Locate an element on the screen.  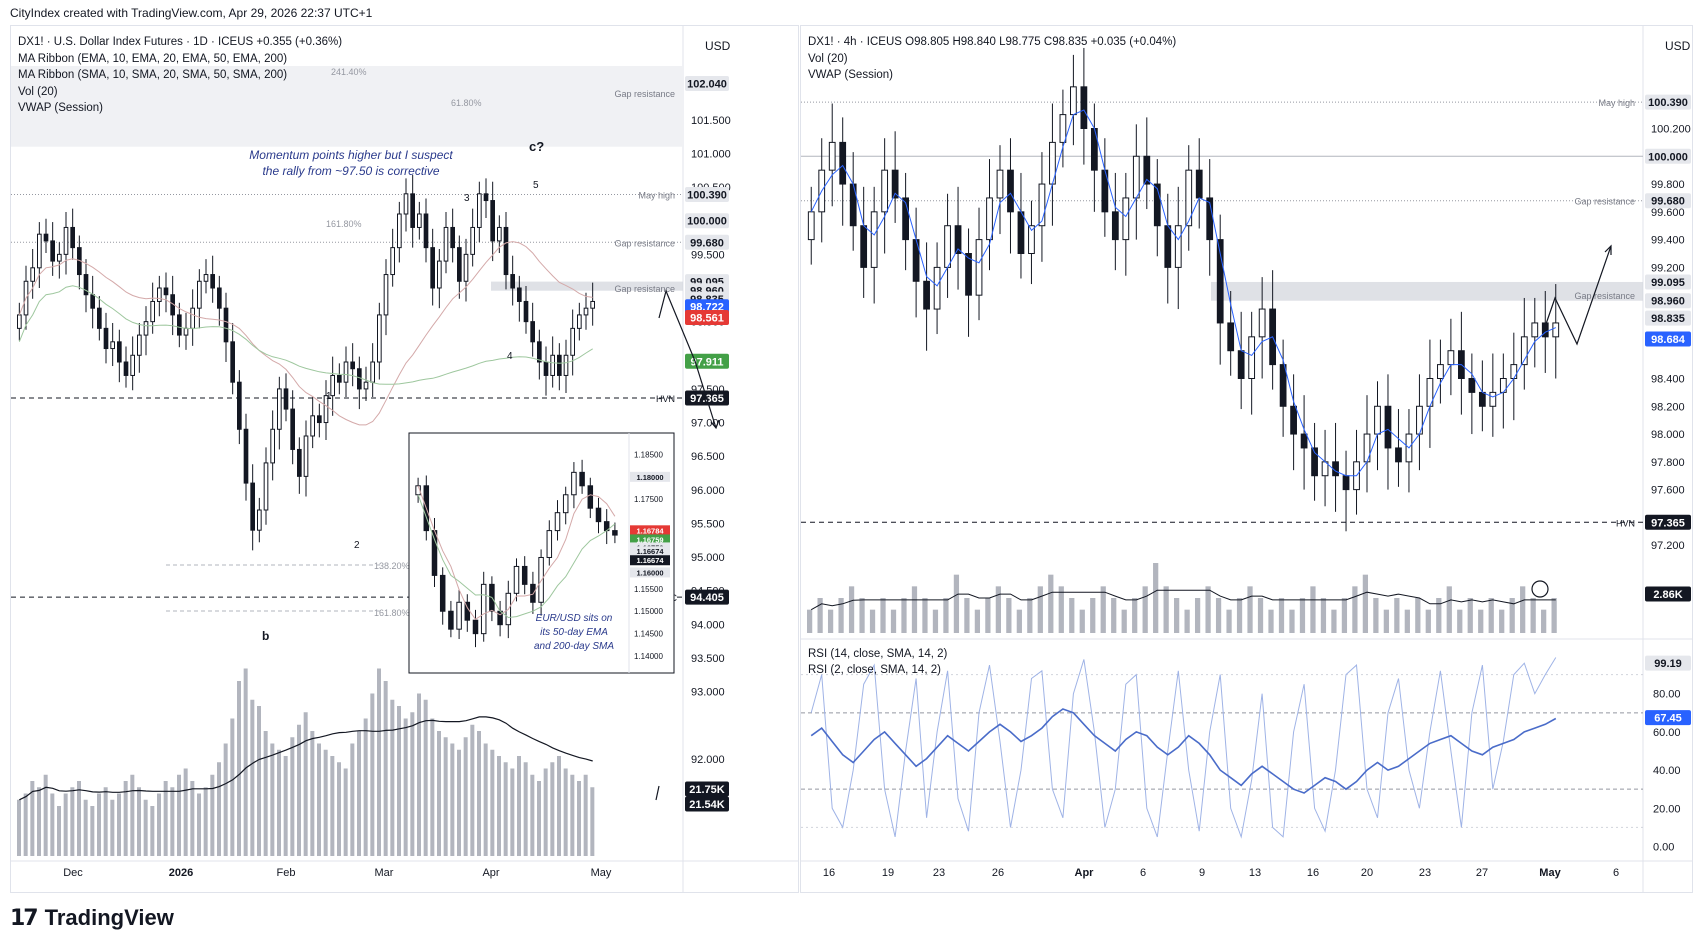
wave-label: b is located at coordinates (265, 636).